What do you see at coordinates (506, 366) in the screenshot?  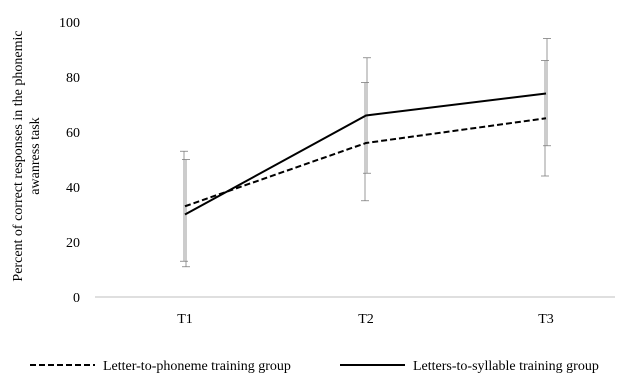 I see `legend-label: Letters-to-syllable training group` at bounding box center [506, 366].